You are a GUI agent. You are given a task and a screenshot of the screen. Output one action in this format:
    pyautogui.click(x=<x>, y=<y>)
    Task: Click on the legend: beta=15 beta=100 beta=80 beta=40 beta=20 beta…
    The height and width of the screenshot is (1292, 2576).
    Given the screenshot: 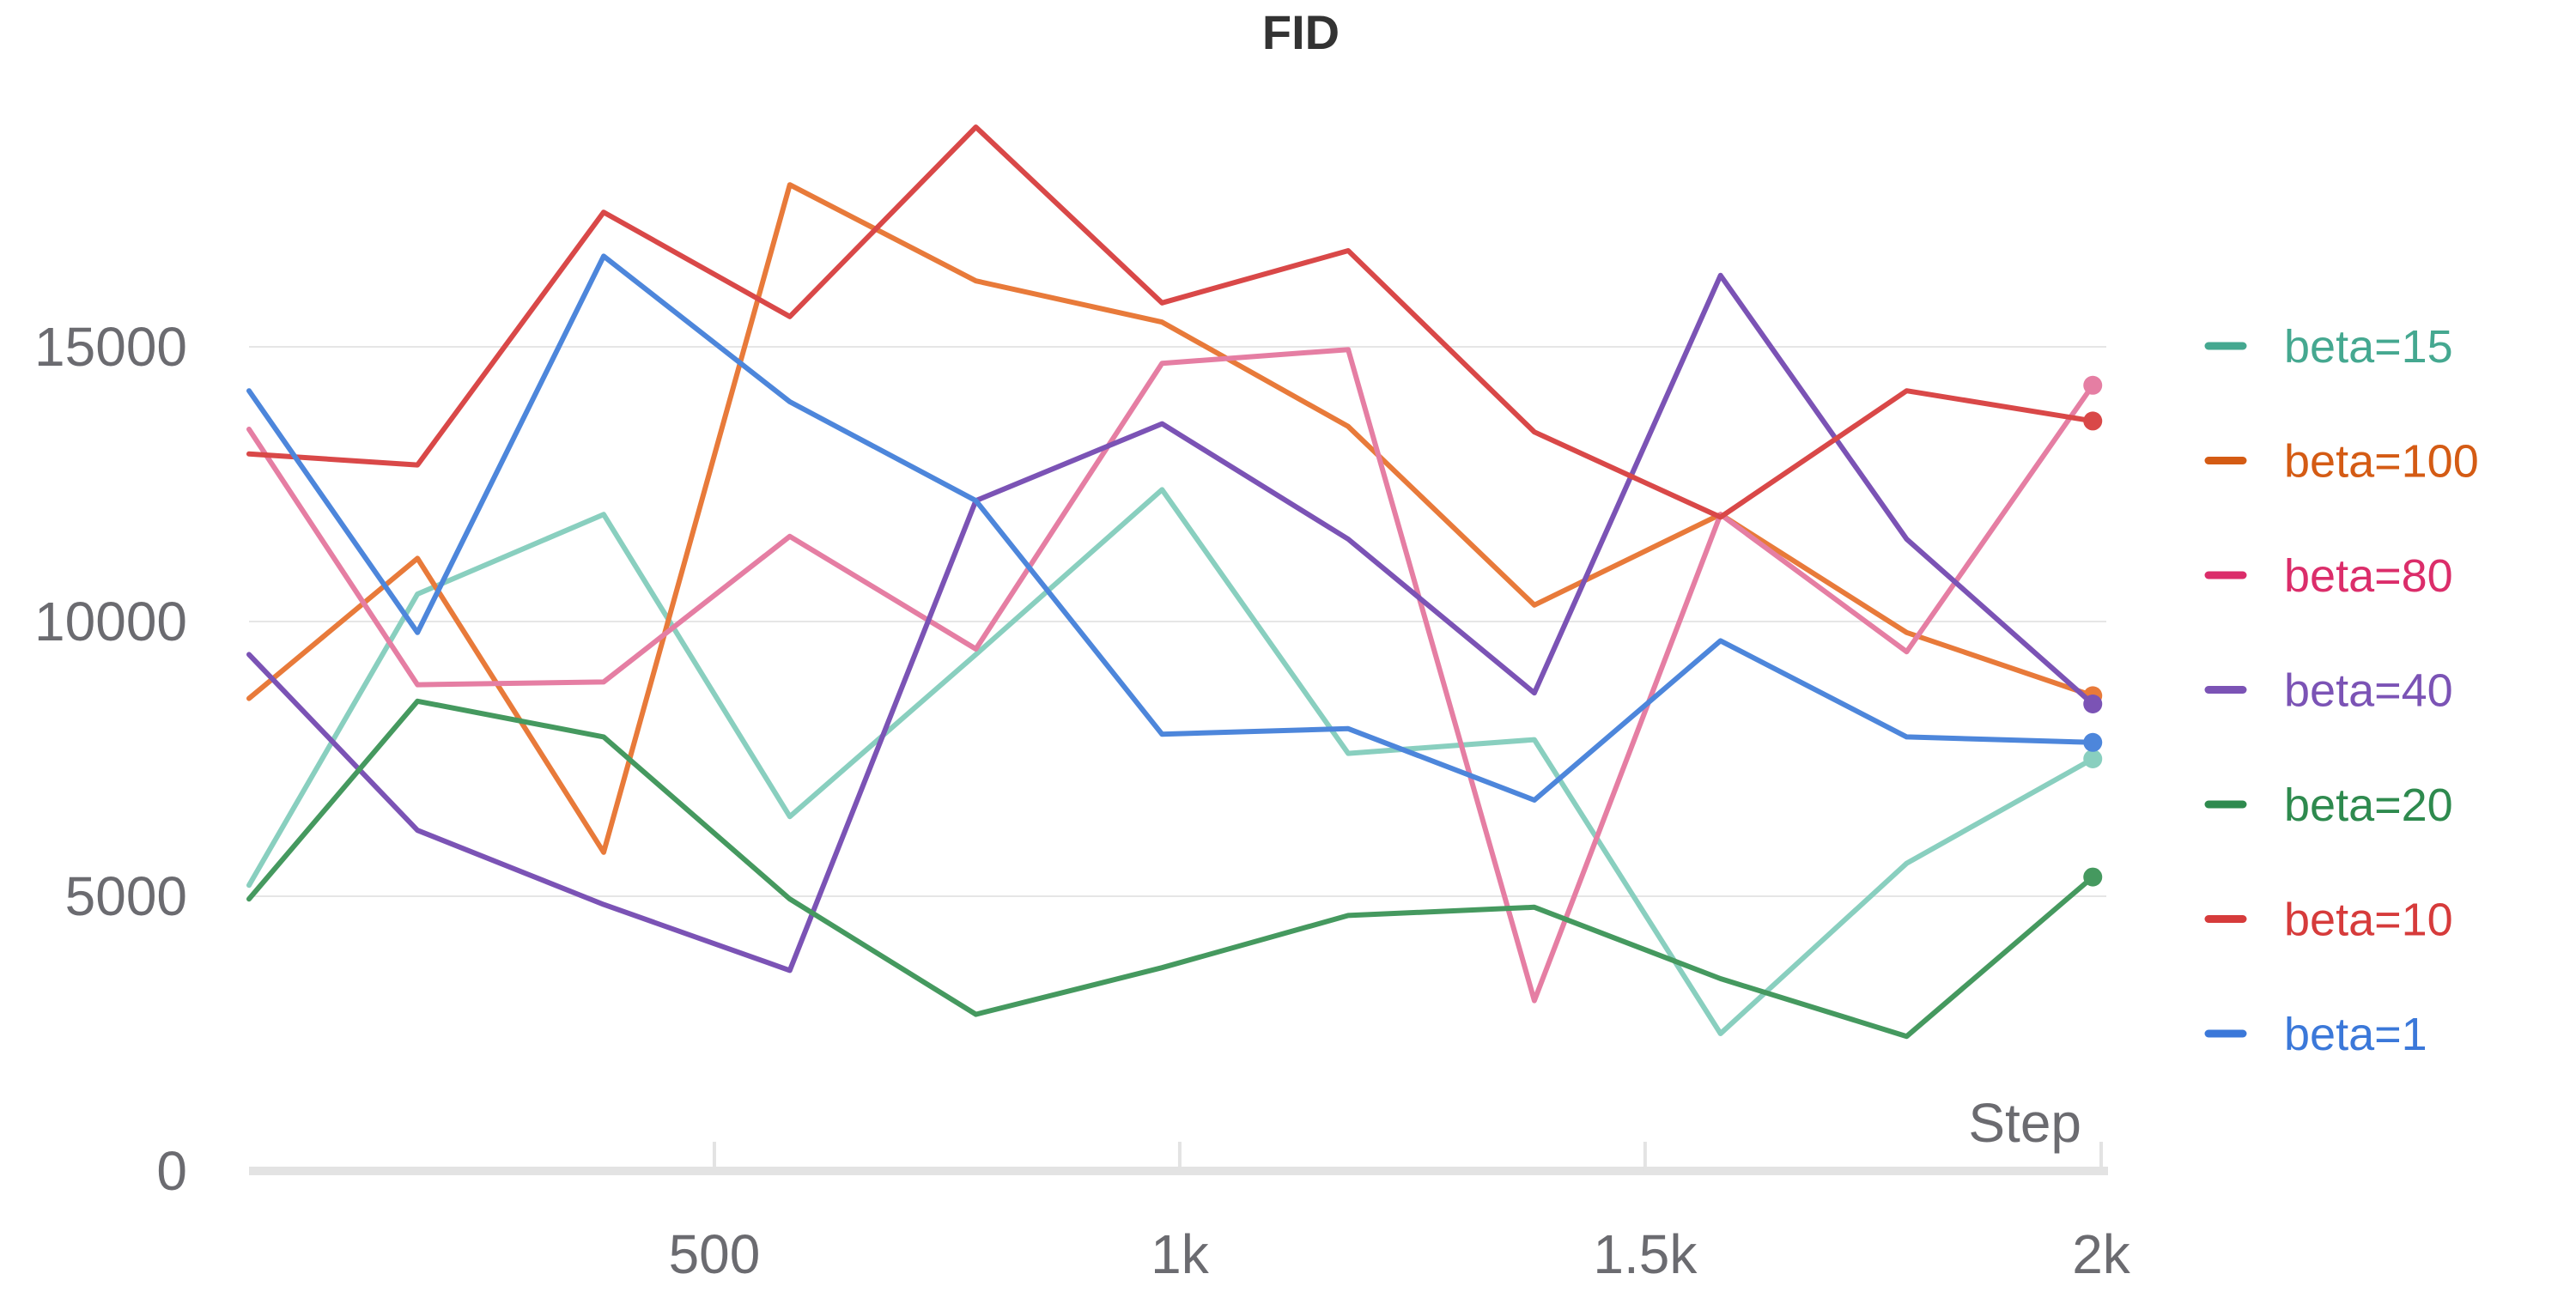 What is the action you would take?
    pyautogui.click(x=2341, y=690)
    